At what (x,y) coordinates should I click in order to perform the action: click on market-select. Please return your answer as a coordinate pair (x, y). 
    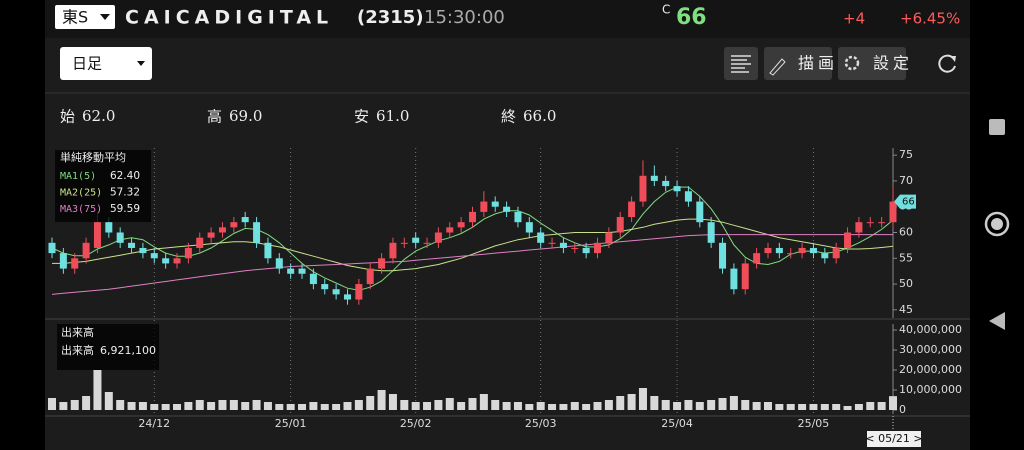
    Looking at the image, I should click on (85, 17).